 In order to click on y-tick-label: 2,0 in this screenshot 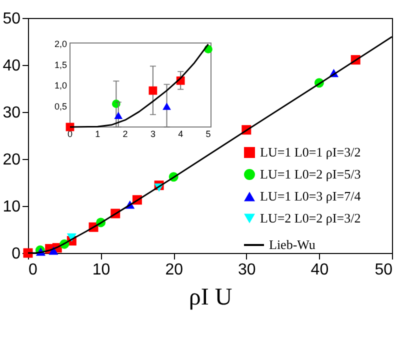, I will do `click(60, 44)`.